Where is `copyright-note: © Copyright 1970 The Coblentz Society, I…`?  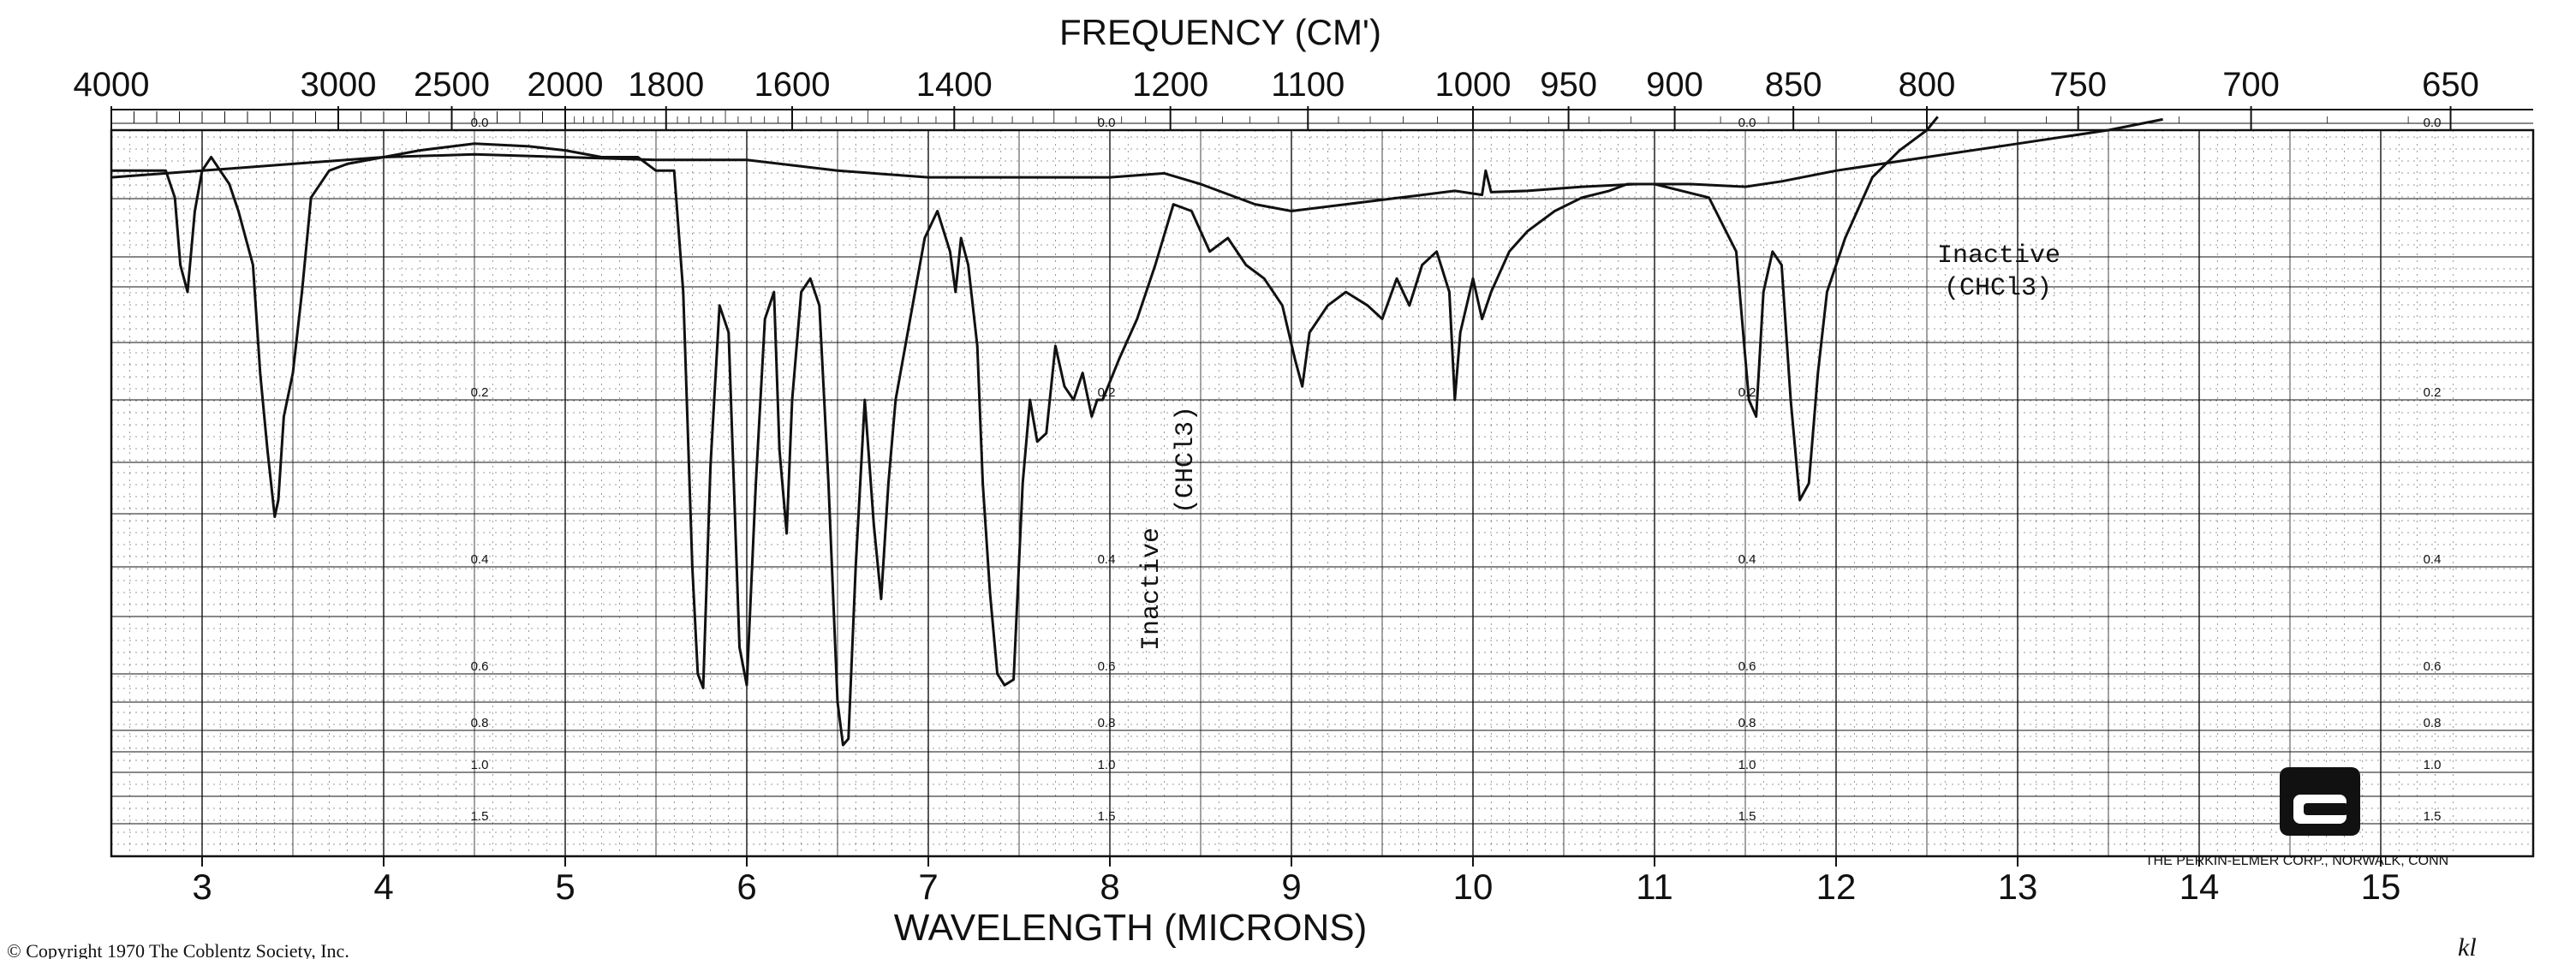
copyright-note: © Copyright 1970 The Coblentz Society, I… is located at coordinates (178, 949).